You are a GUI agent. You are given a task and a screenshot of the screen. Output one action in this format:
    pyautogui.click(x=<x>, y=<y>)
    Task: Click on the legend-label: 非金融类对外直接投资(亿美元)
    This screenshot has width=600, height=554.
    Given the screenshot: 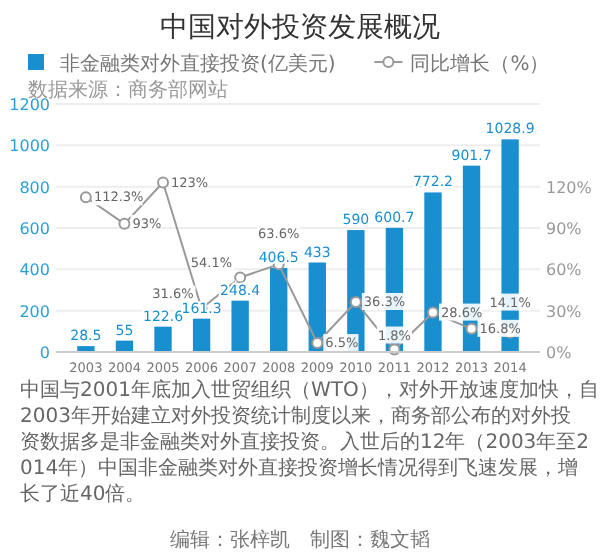 What is the action you would take?
    pyautogui.click(x=198, y=64)
    